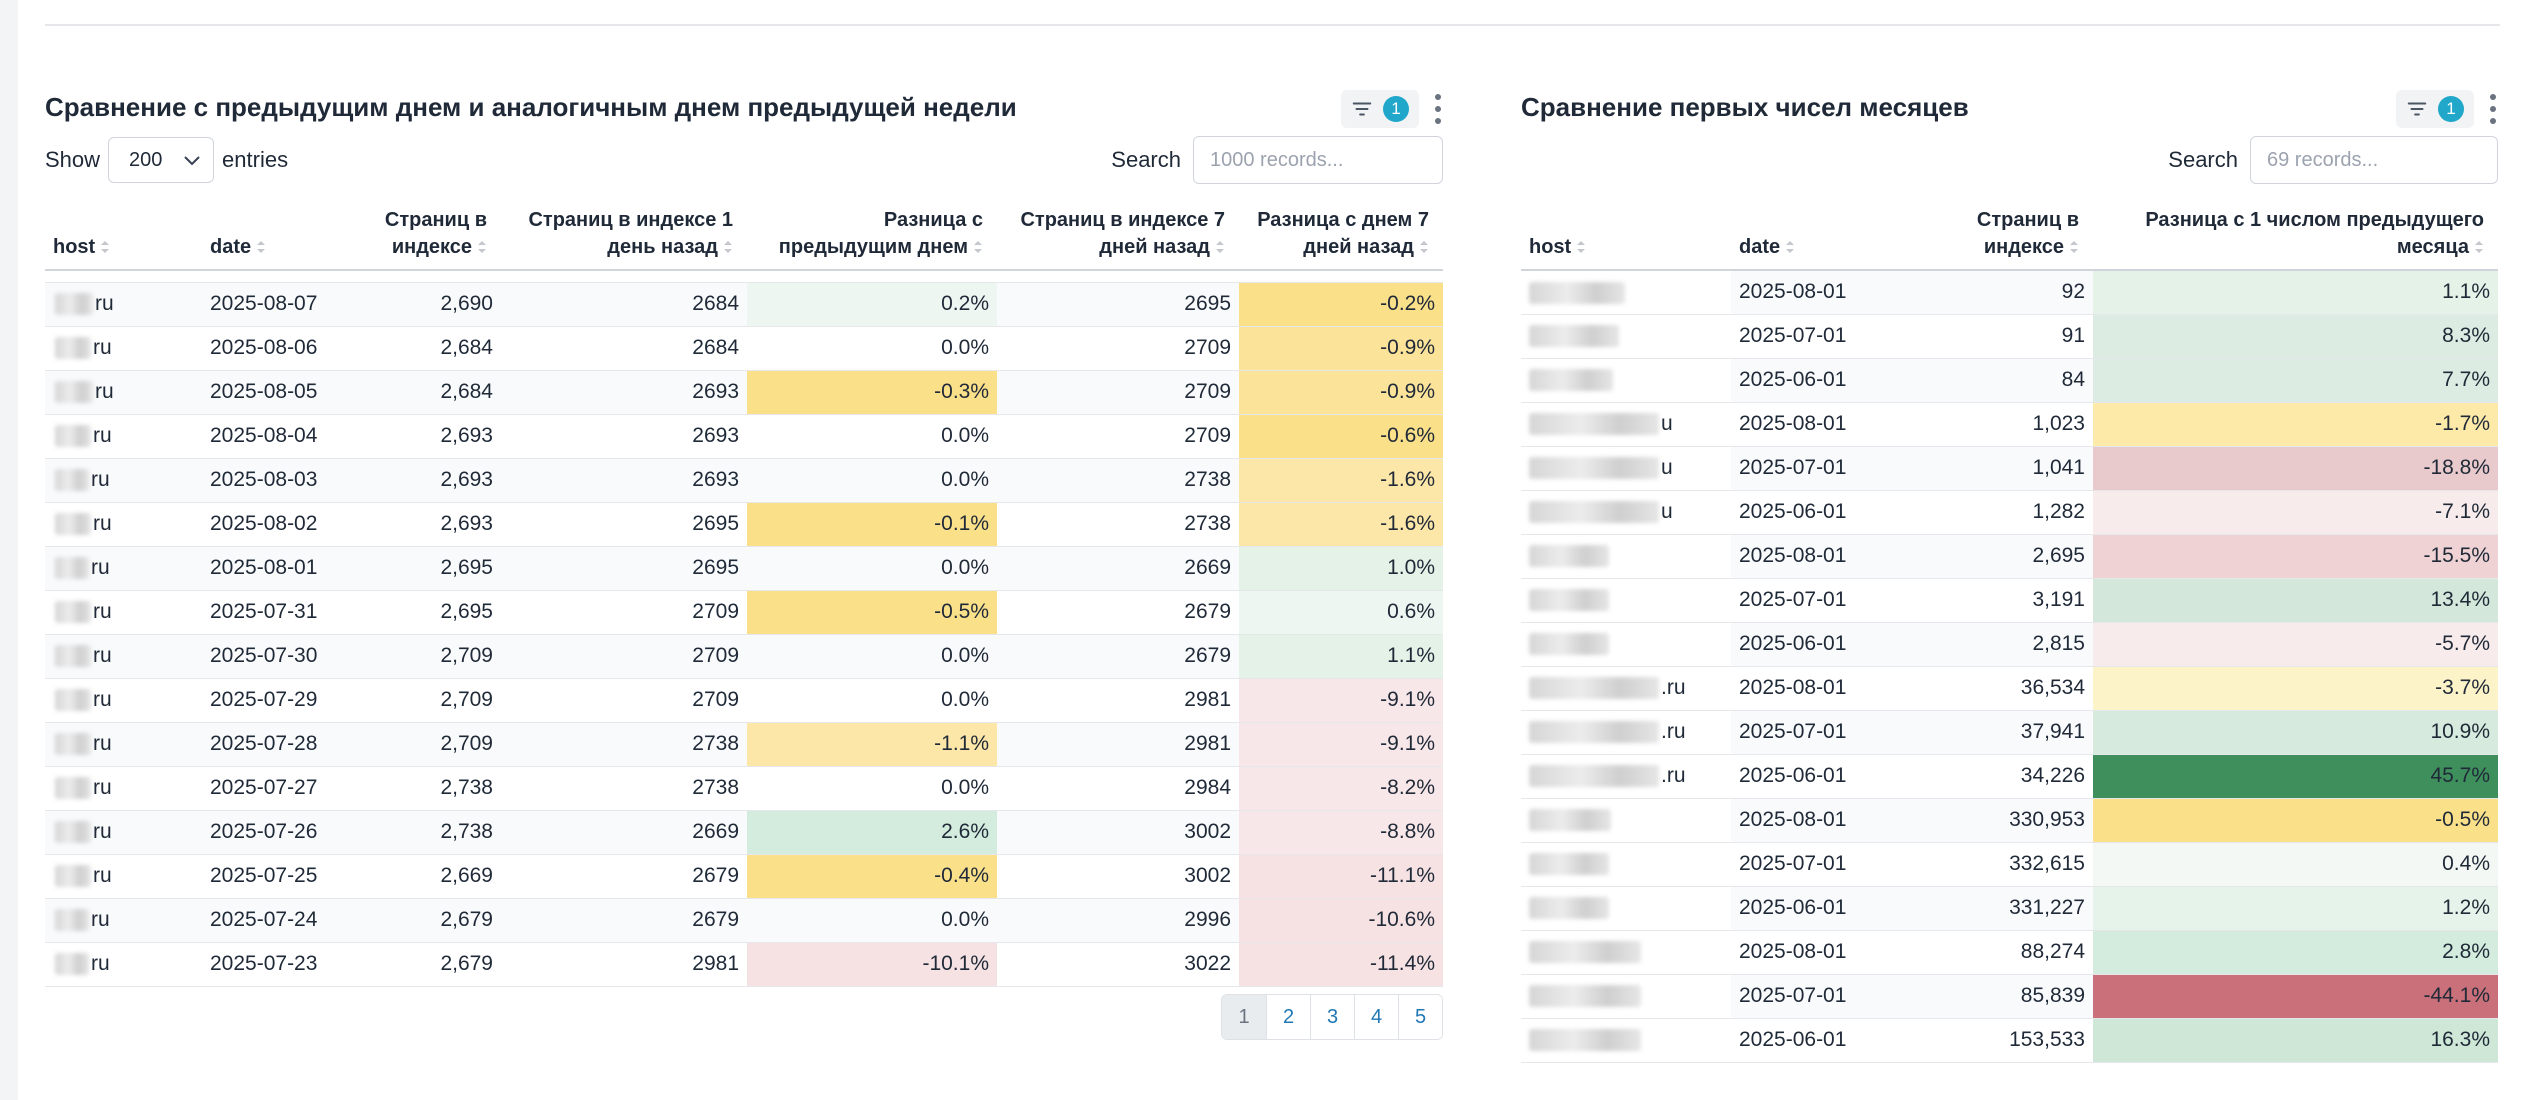  What do you see at coordinates (286, 348) in the screenshot?
I see `date-cell: 2025-08-06` at bounding box center [286, 348].